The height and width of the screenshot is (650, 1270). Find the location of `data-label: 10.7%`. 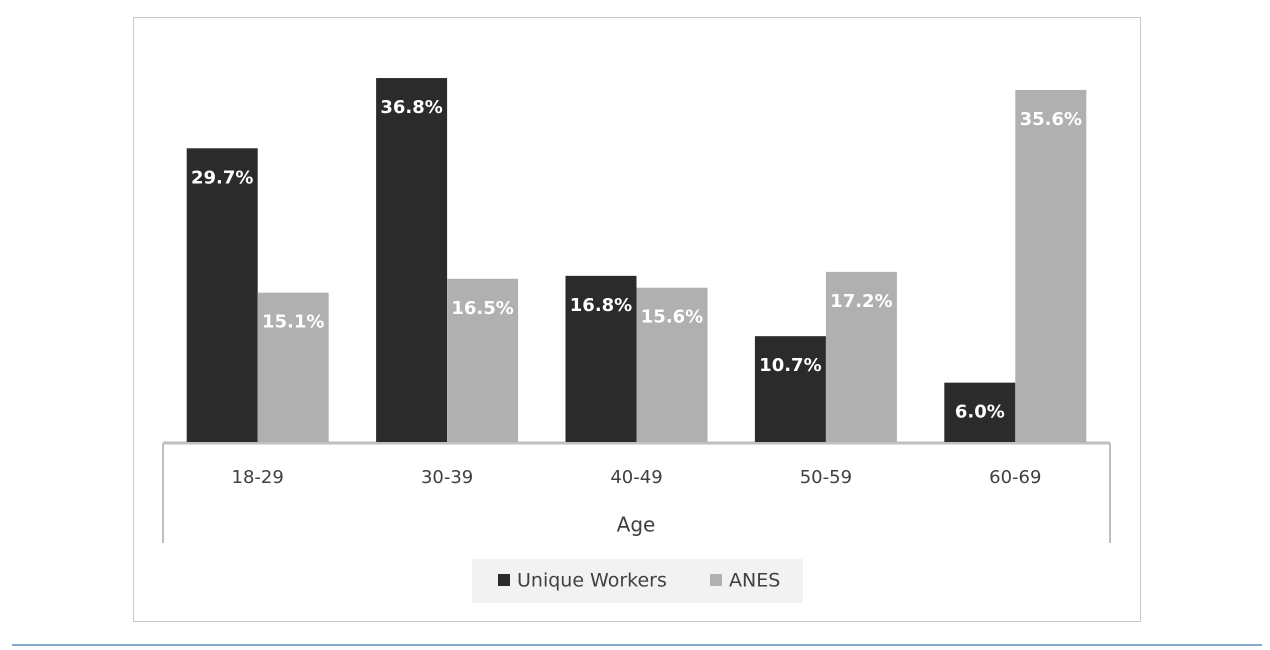

data-label: 10.7% is located at coordinates (790, 365).